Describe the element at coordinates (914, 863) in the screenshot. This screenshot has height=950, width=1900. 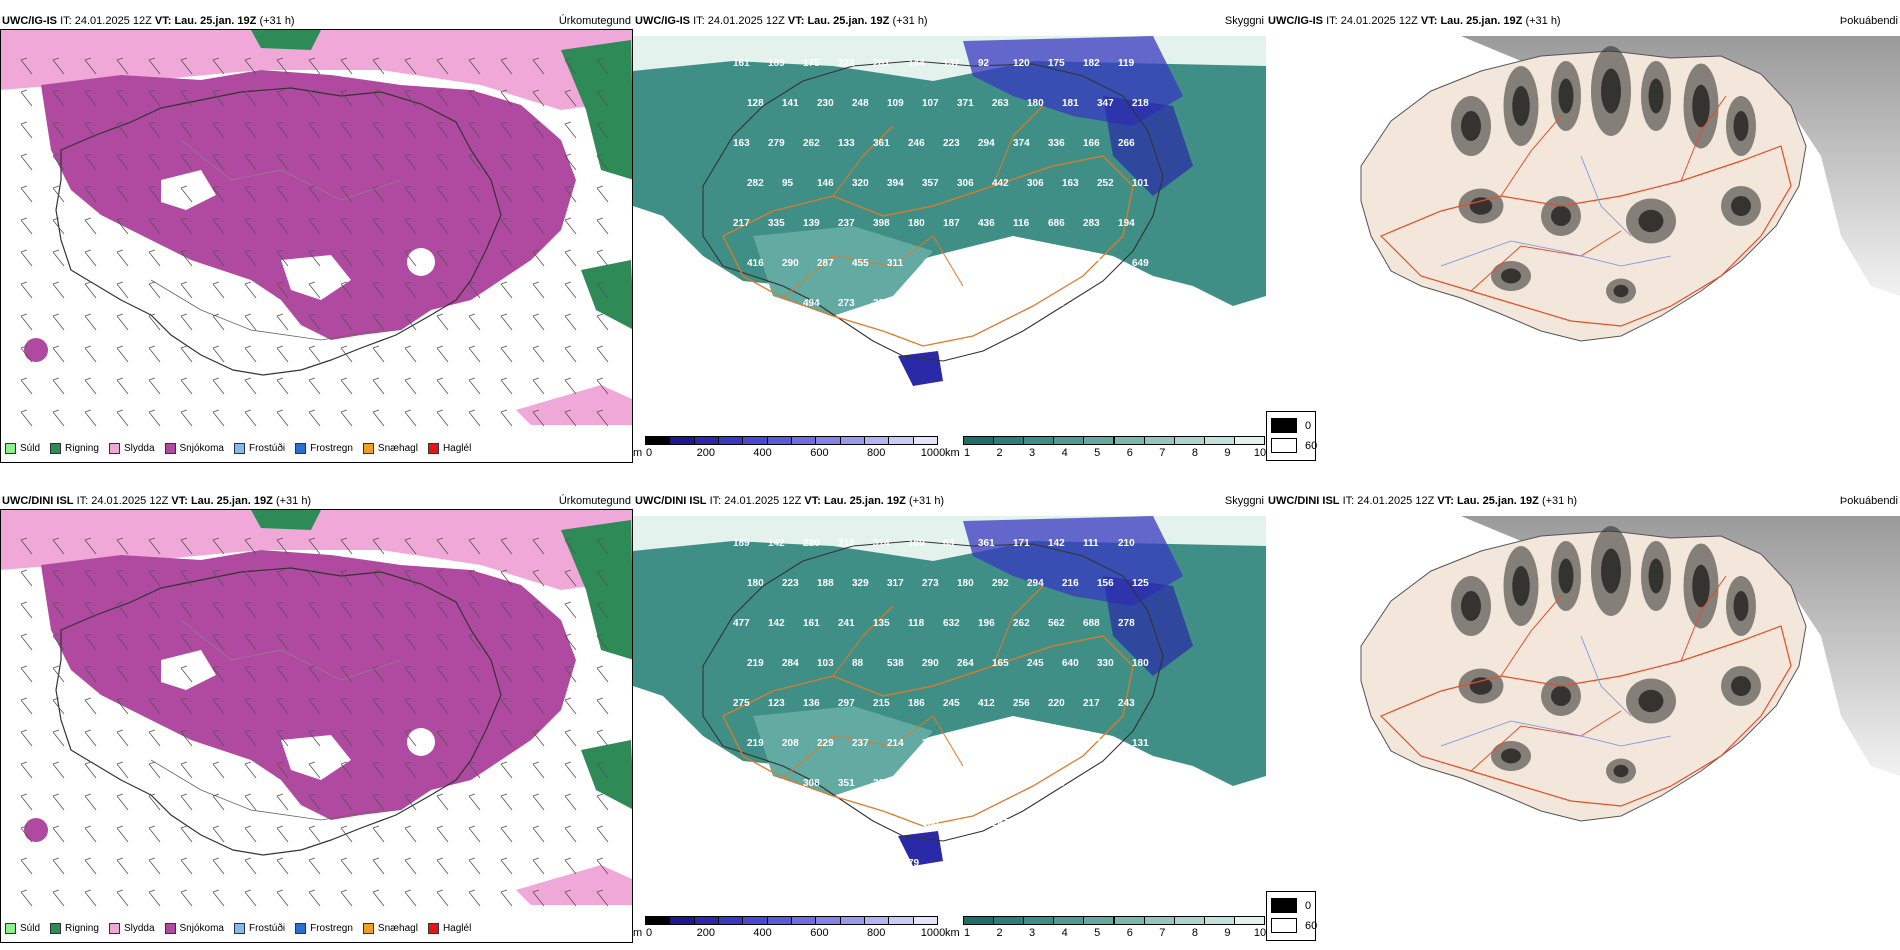
I see `ceiling-value-label: 79` at that location.